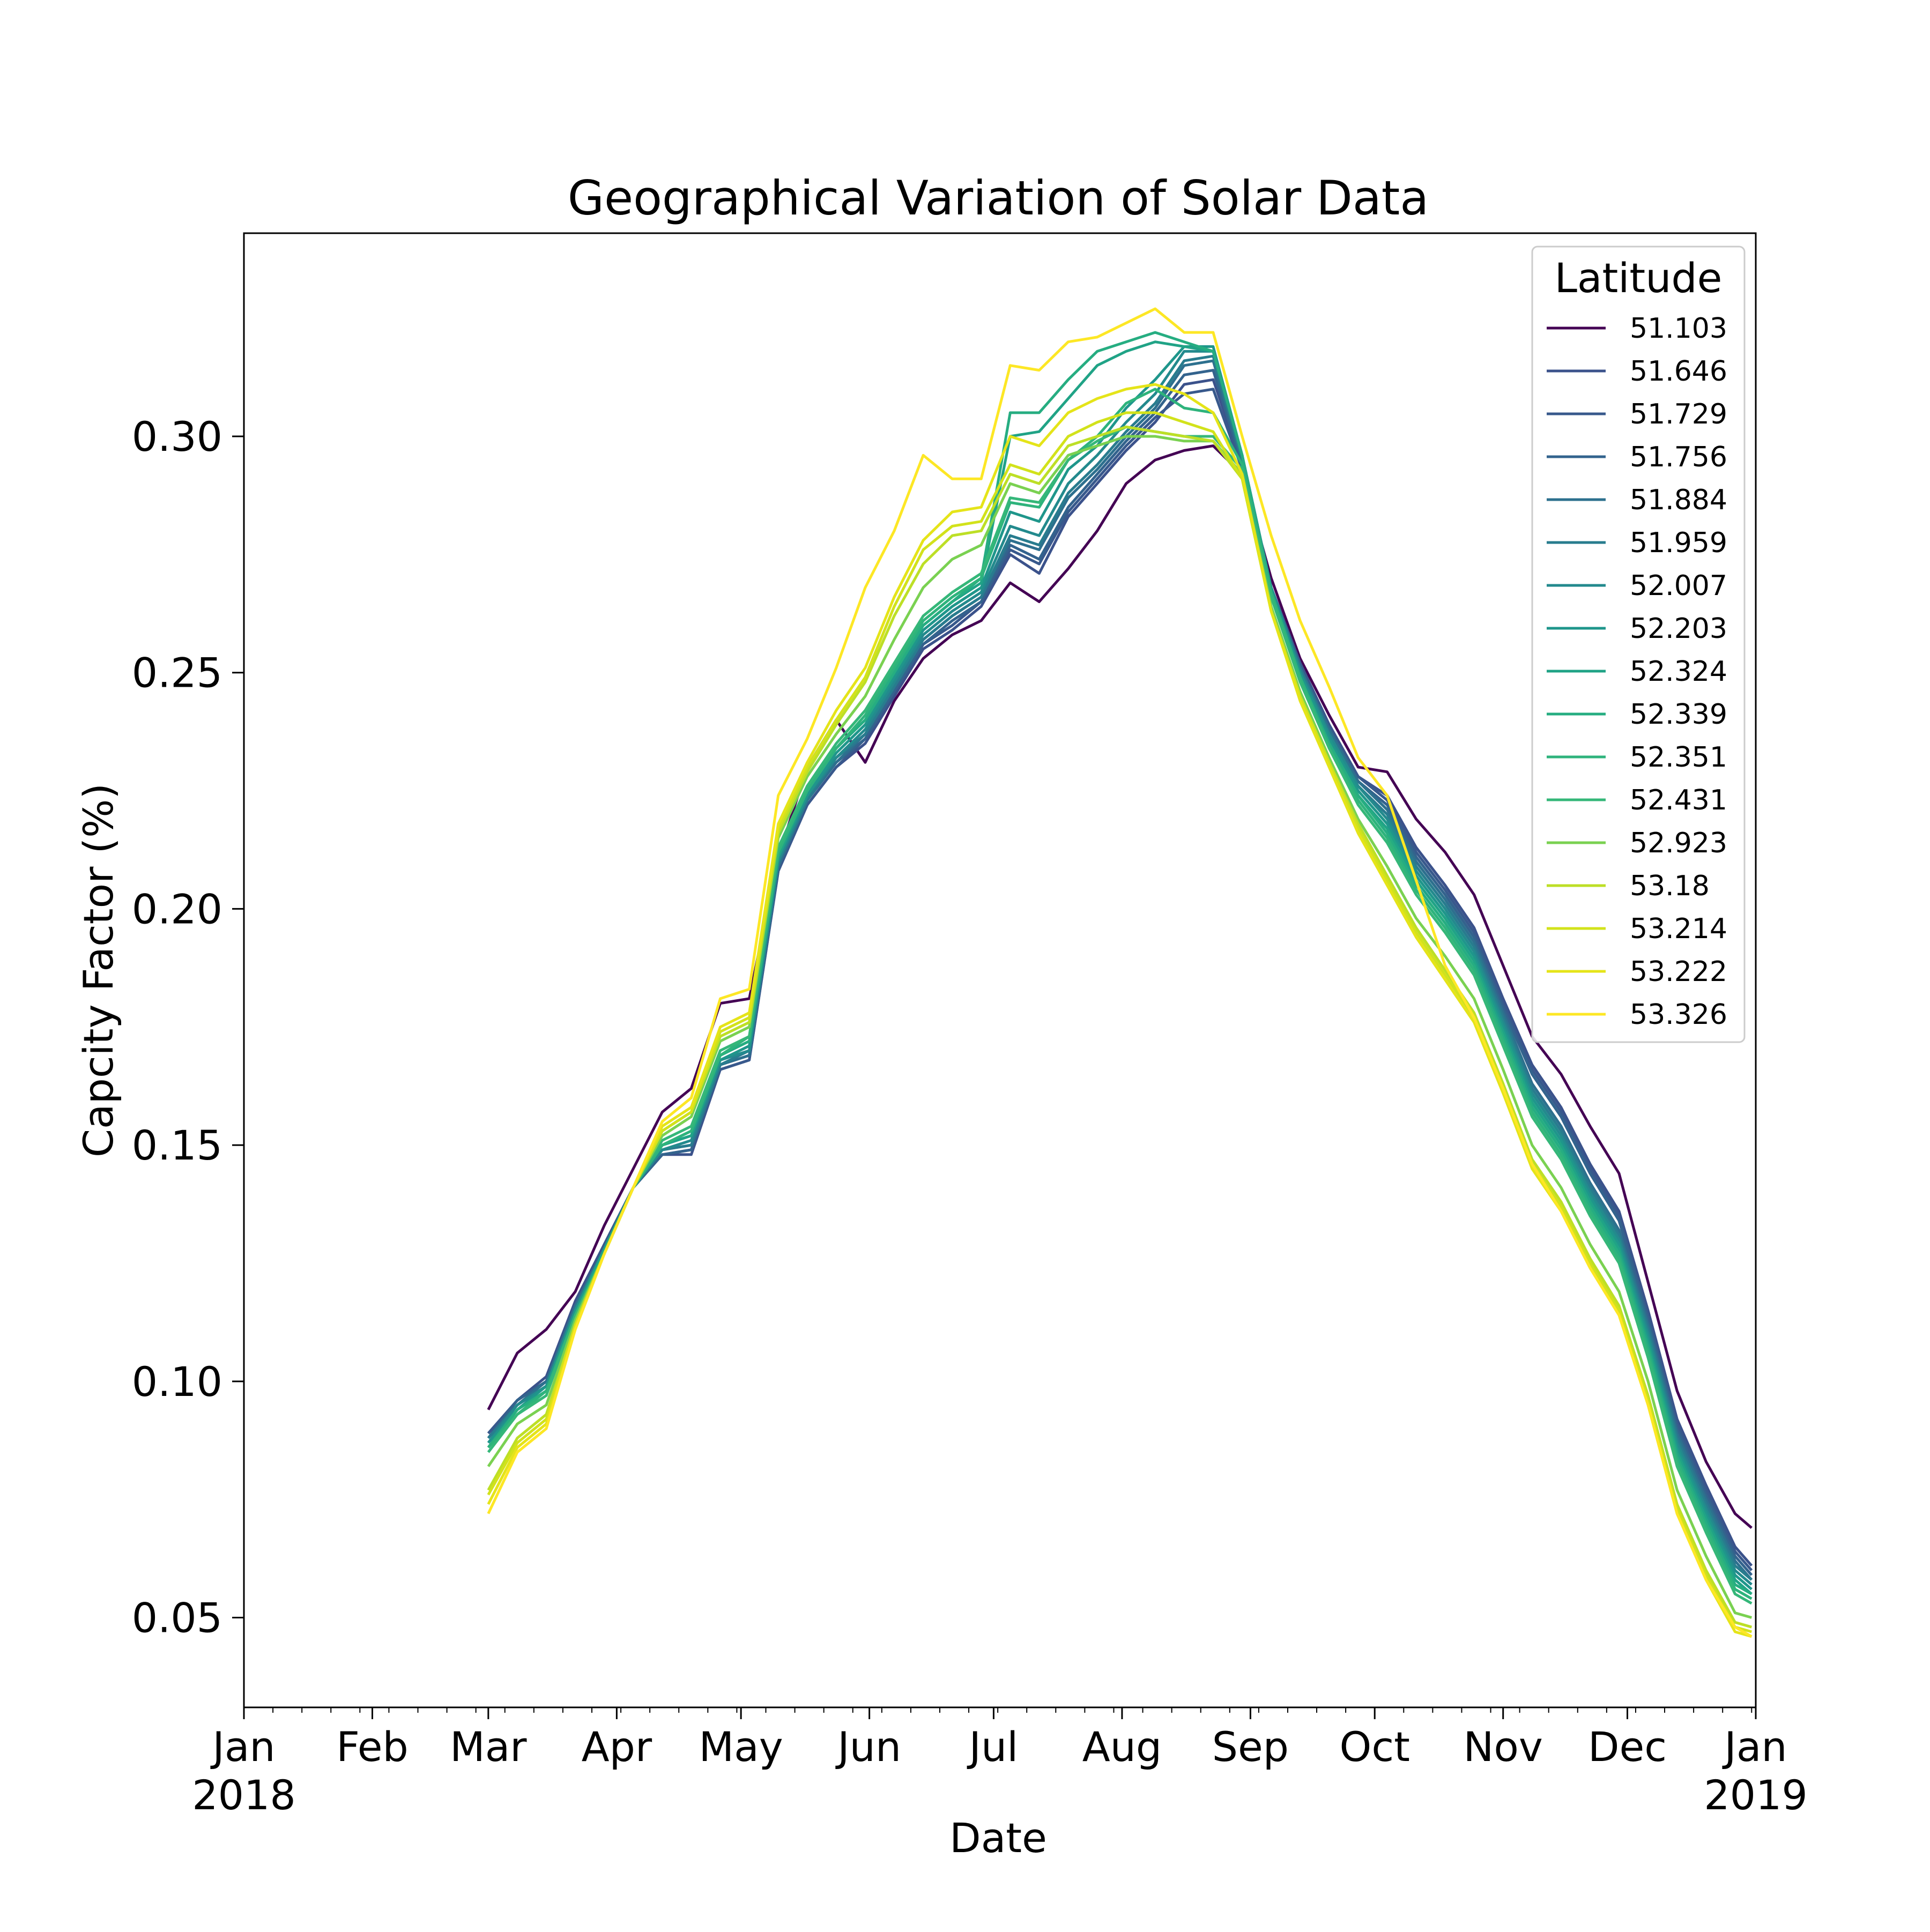 The height and width of the screenshot is (1932, 1930). I want to click on y-axis-label: Capcity Factor (%), so click(98, 970).